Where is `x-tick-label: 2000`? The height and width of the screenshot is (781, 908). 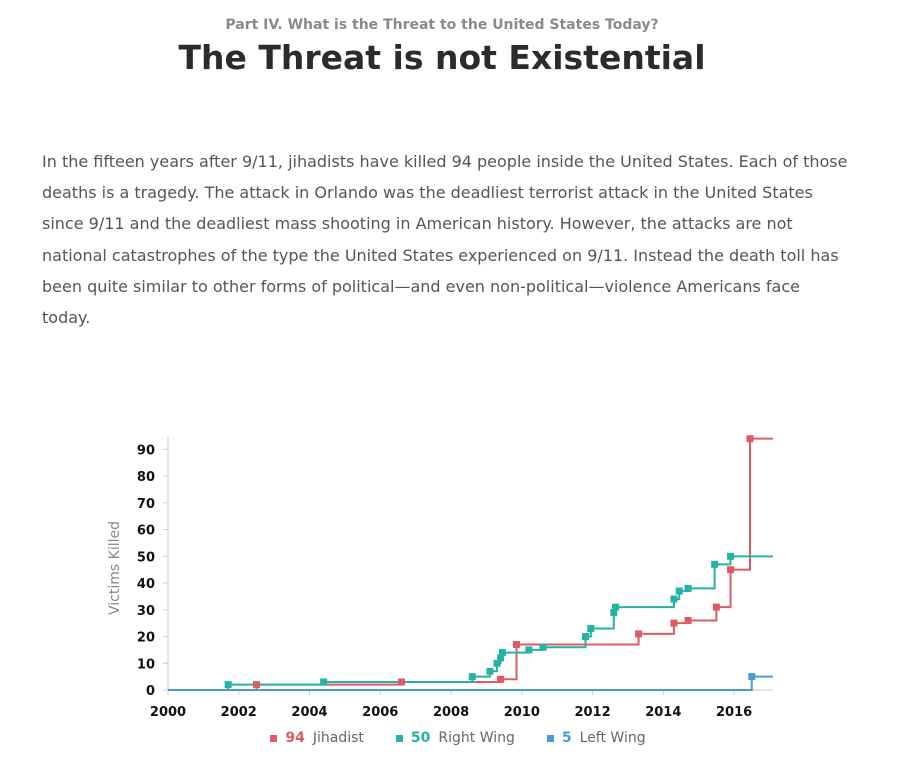
x-tick-label: 2000 is located at coordinates (168, 712).